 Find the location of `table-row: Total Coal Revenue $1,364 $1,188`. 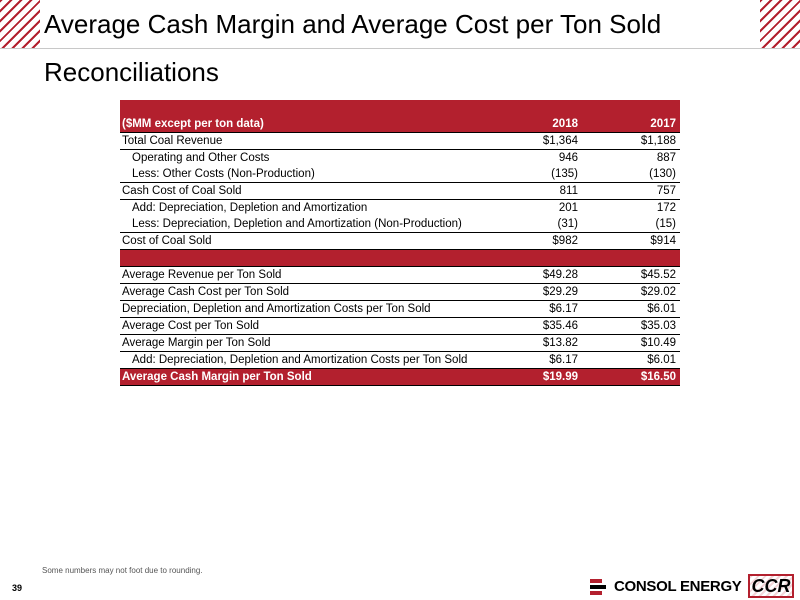

table-row: Total Coal Revenue $1,364 $1,188 is located at coordinates (400, 141).